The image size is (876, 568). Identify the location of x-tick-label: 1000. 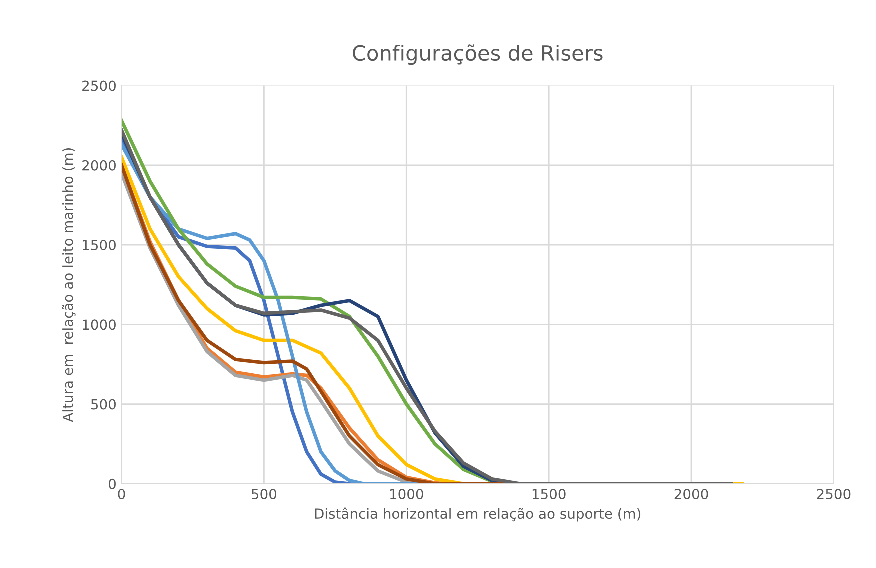
(407, 494).